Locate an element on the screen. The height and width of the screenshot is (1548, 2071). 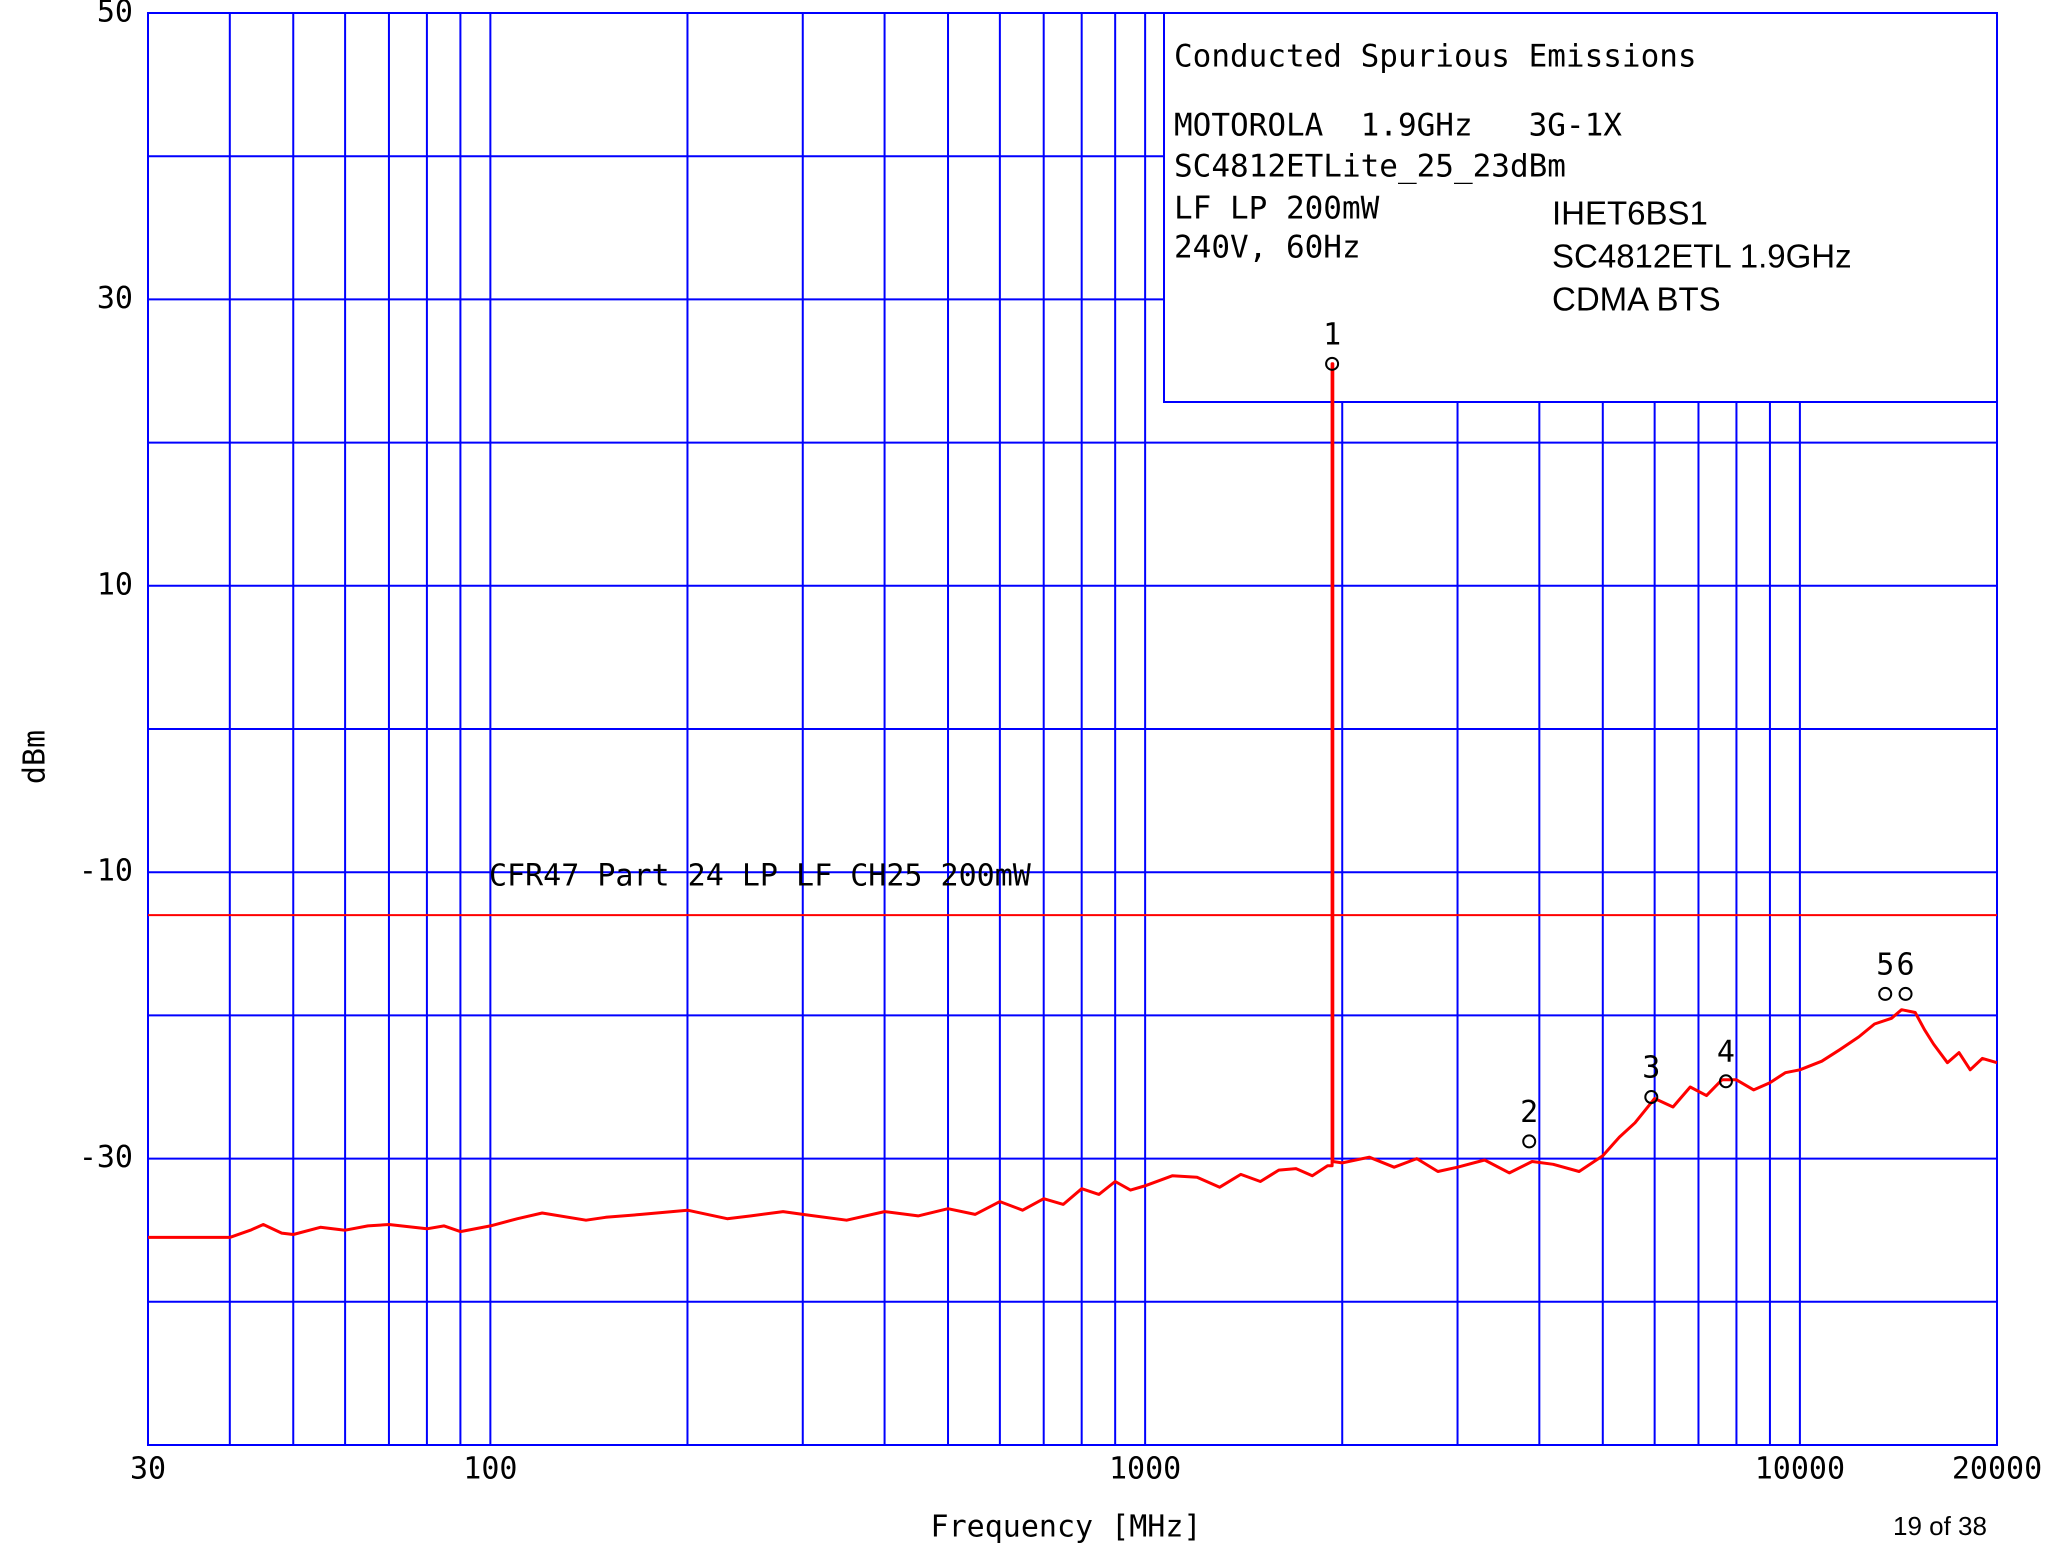
y-tick-label: 30 is located at coordinates (115, 298).